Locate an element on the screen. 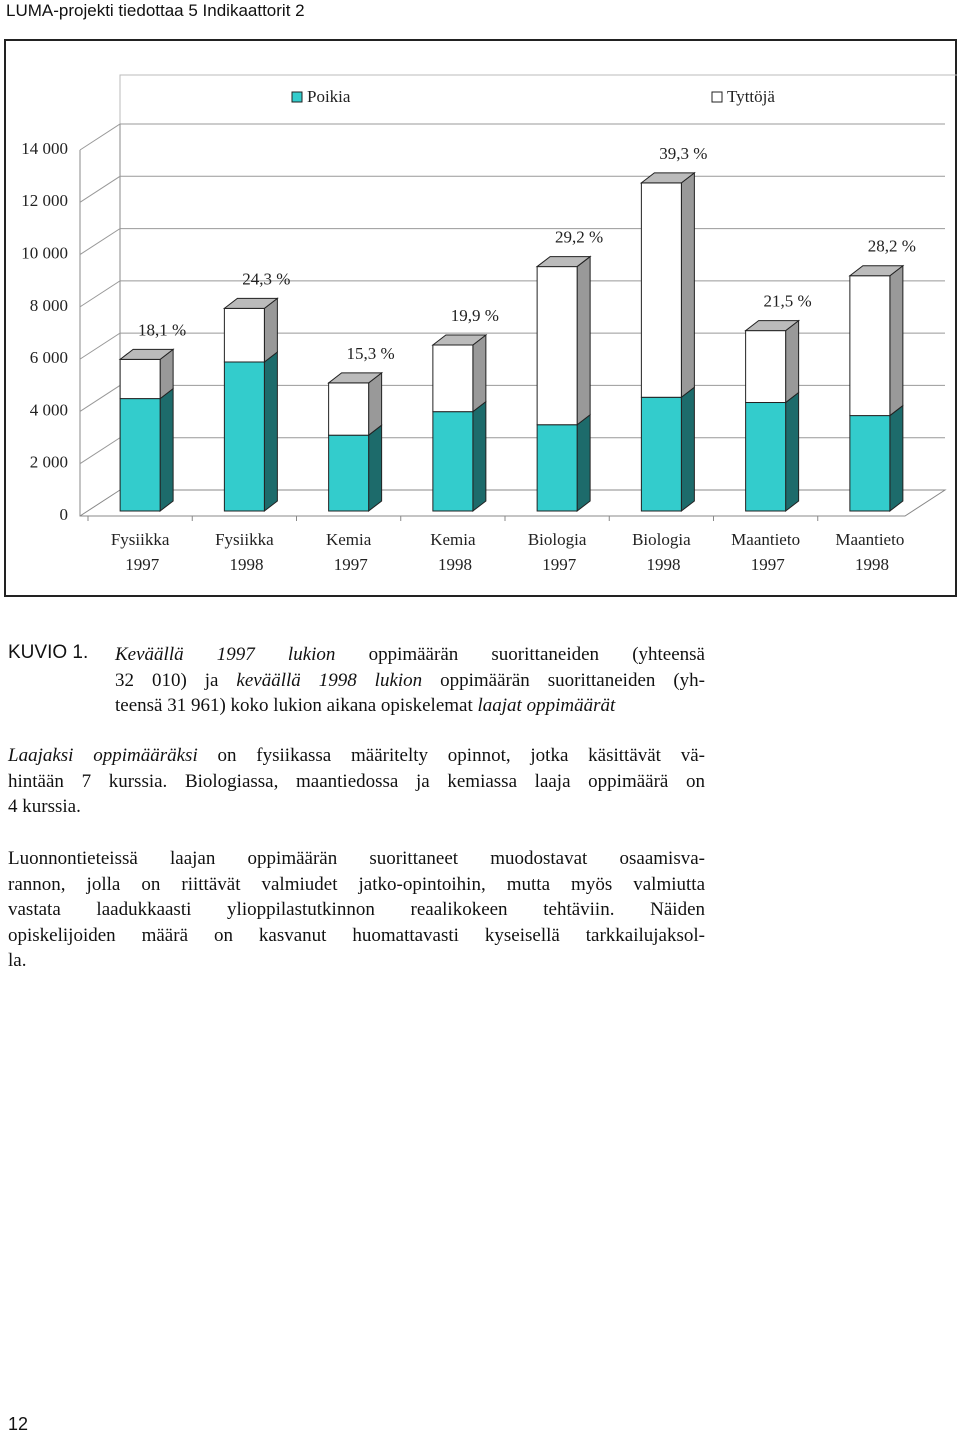  y-tick-label: 0 is located at coordinates (64, 514).